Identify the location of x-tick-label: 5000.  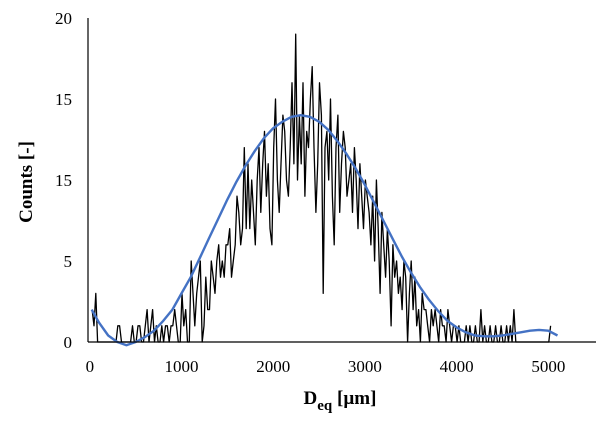
(548, 366).